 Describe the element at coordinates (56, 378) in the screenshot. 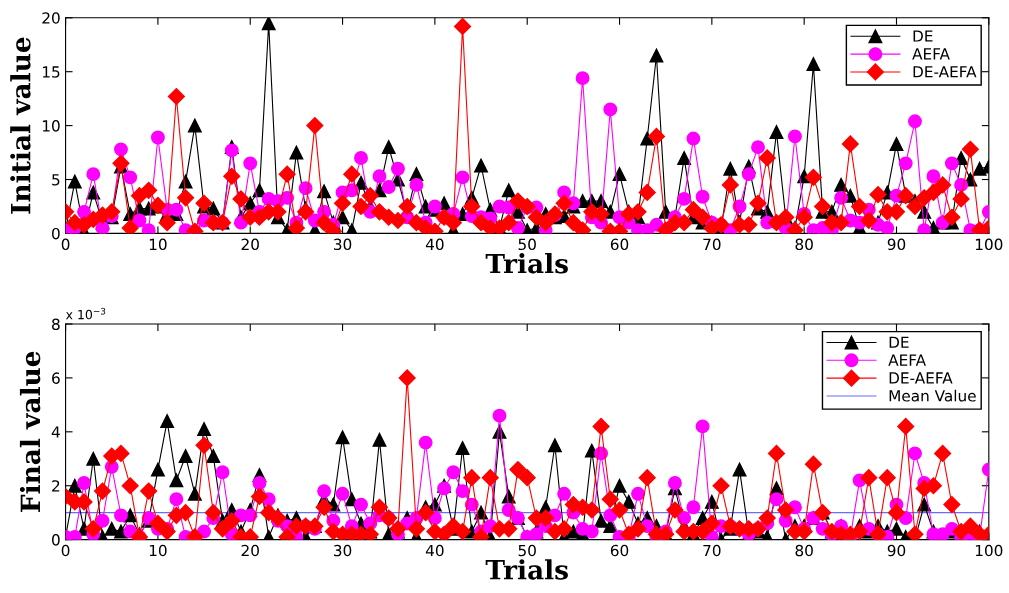

I see `y-tick-label: 6` at that location.